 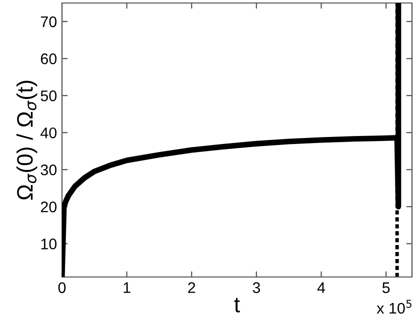 I want to click on y-tick-label: 50, so click(x=48, y=96).